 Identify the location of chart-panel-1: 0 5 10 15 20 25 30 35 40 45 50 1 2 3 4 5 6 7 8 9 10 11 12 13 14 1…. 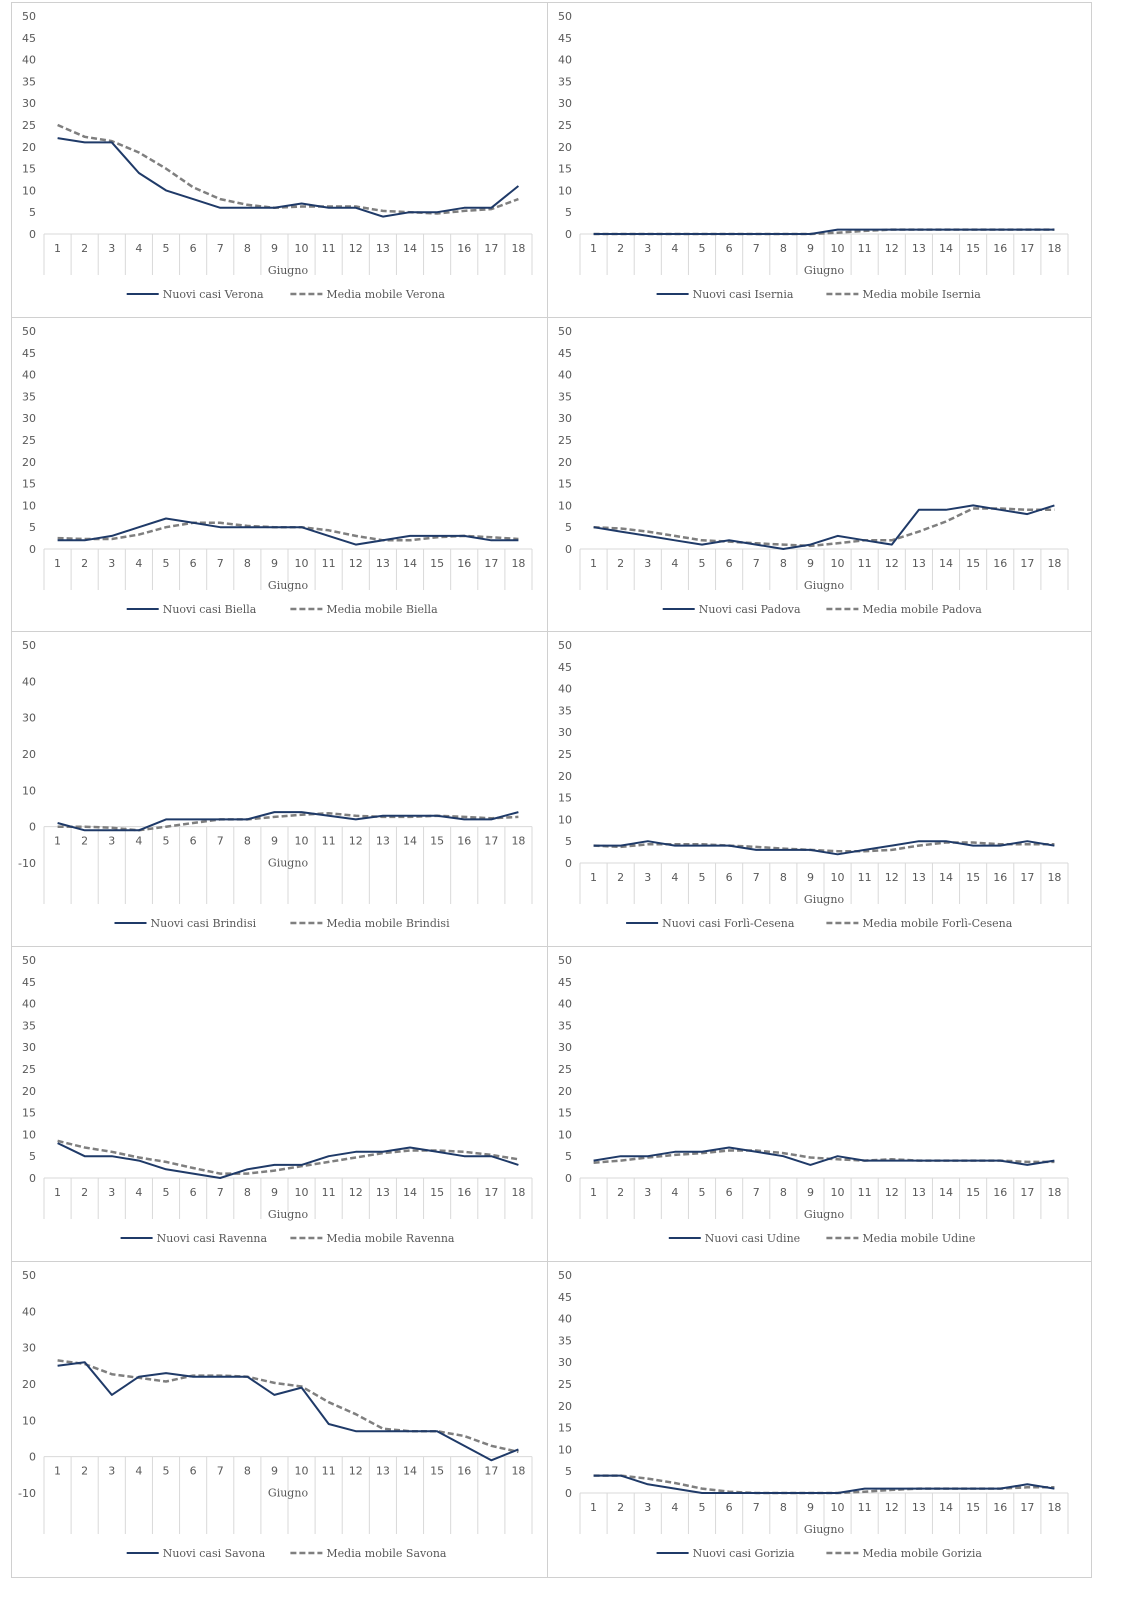
(283, 160).